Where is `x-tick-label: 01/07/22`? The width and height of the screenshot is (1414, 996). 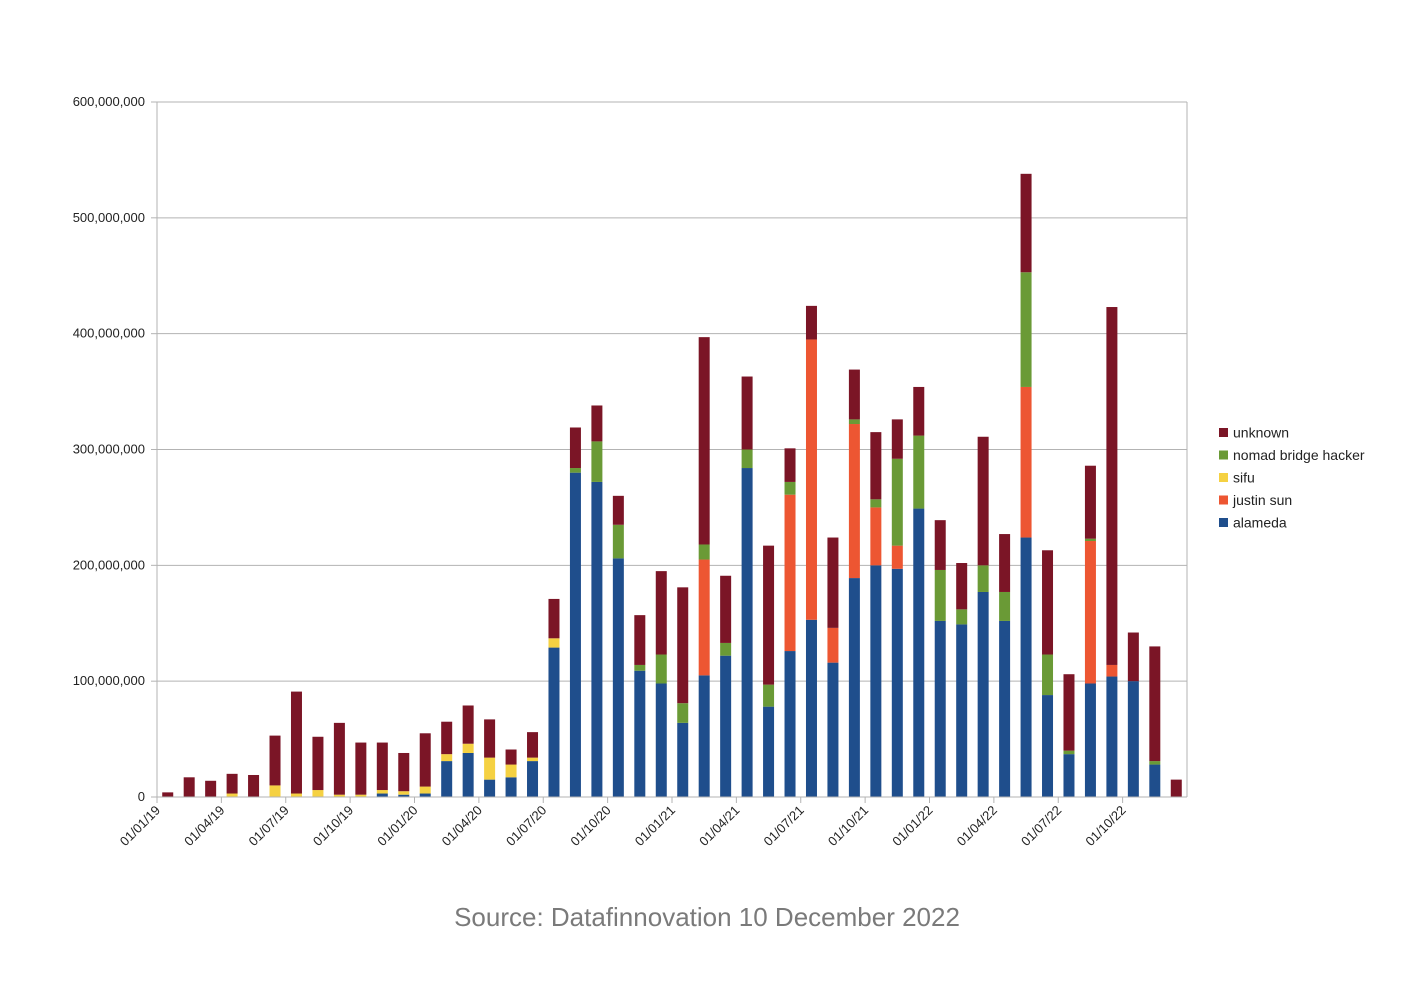 x-tick-label: 01/07/22 is located at coordinates (1041, 826).